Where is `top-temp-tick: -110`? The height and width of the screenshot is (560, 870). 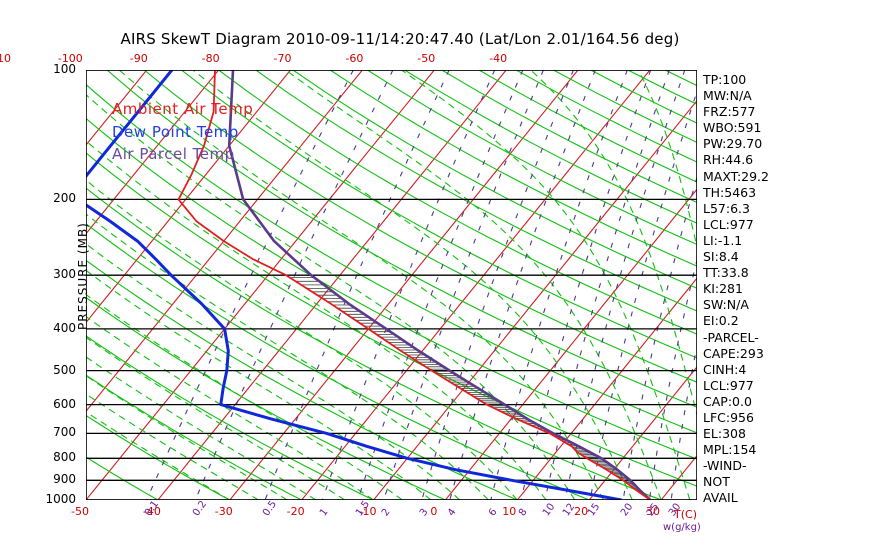 top-temp-tick: -110 is located at coordinates (5, 58).